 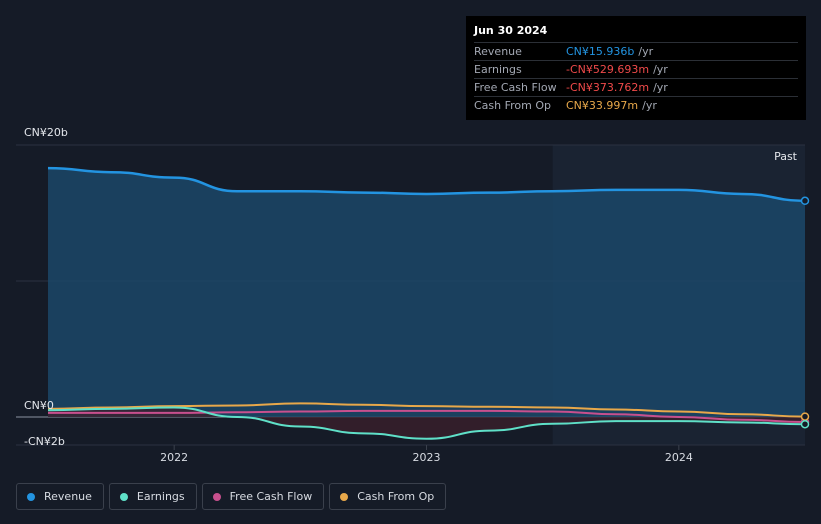 What do you see at coordinates (805, 416) in the screenshot?
I see `series-endpoint-cash-from-op` at bounding box center [805, 416].